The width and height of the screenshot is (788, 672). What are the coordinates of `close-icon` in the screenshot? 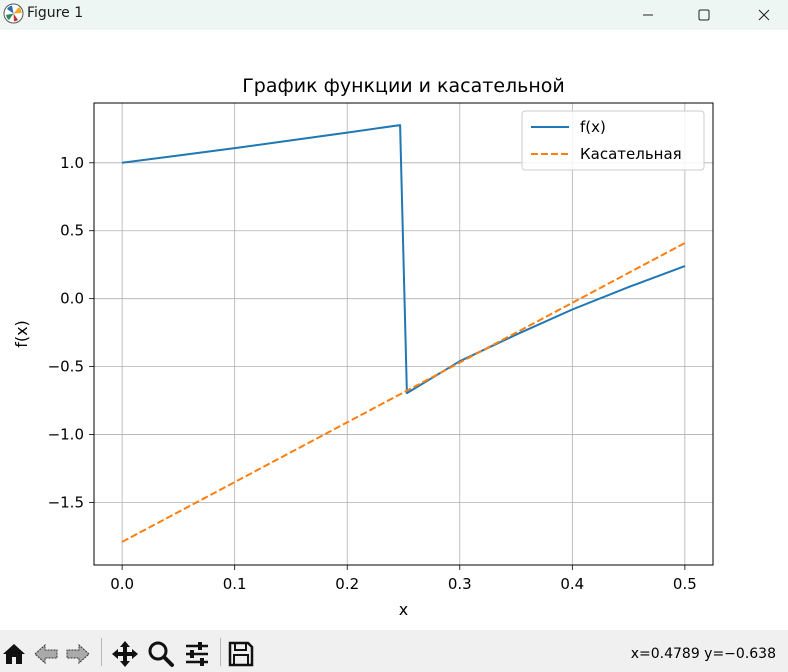 It's located at (764, 15).